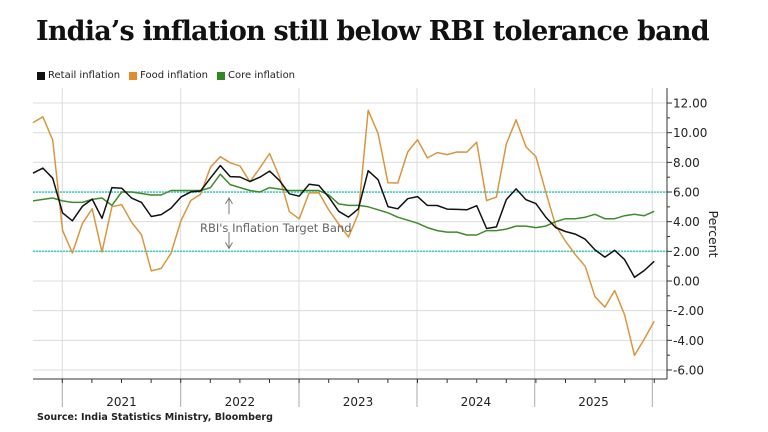  I want to click on y-axis-label: Percent, so click(713, 233).